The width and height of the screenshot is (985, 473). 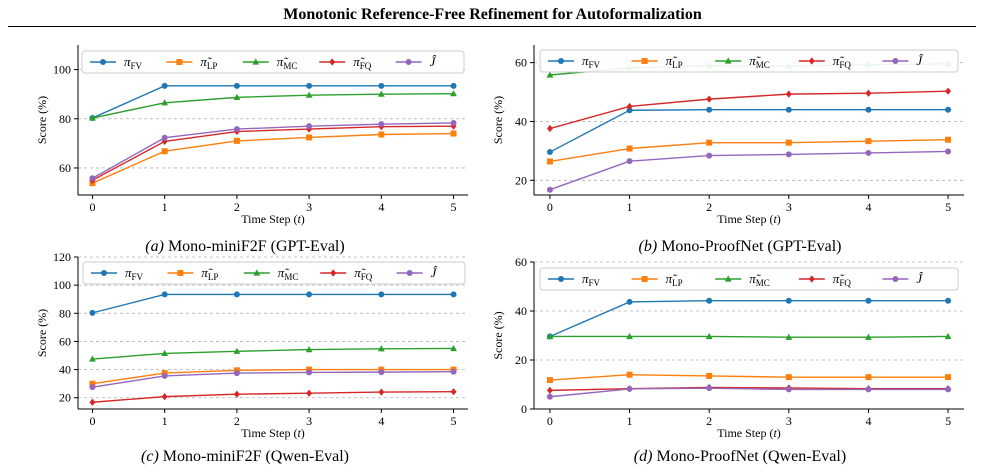 I want to click on data-point-j-t0, so click(x=549, y=396).